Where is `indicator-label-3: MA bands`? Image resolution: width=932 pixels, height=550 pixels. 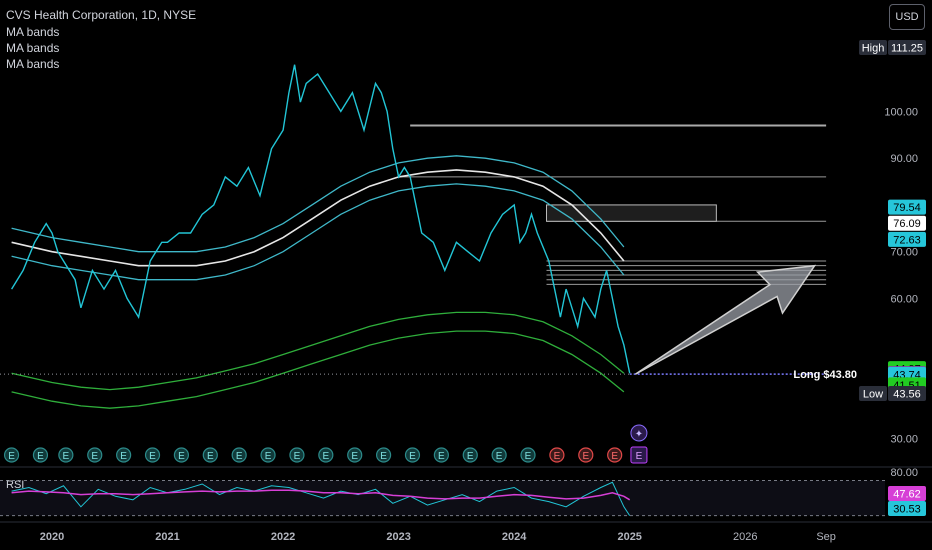 indicator-label-3: MA bands is located at coordinates (33, 64).